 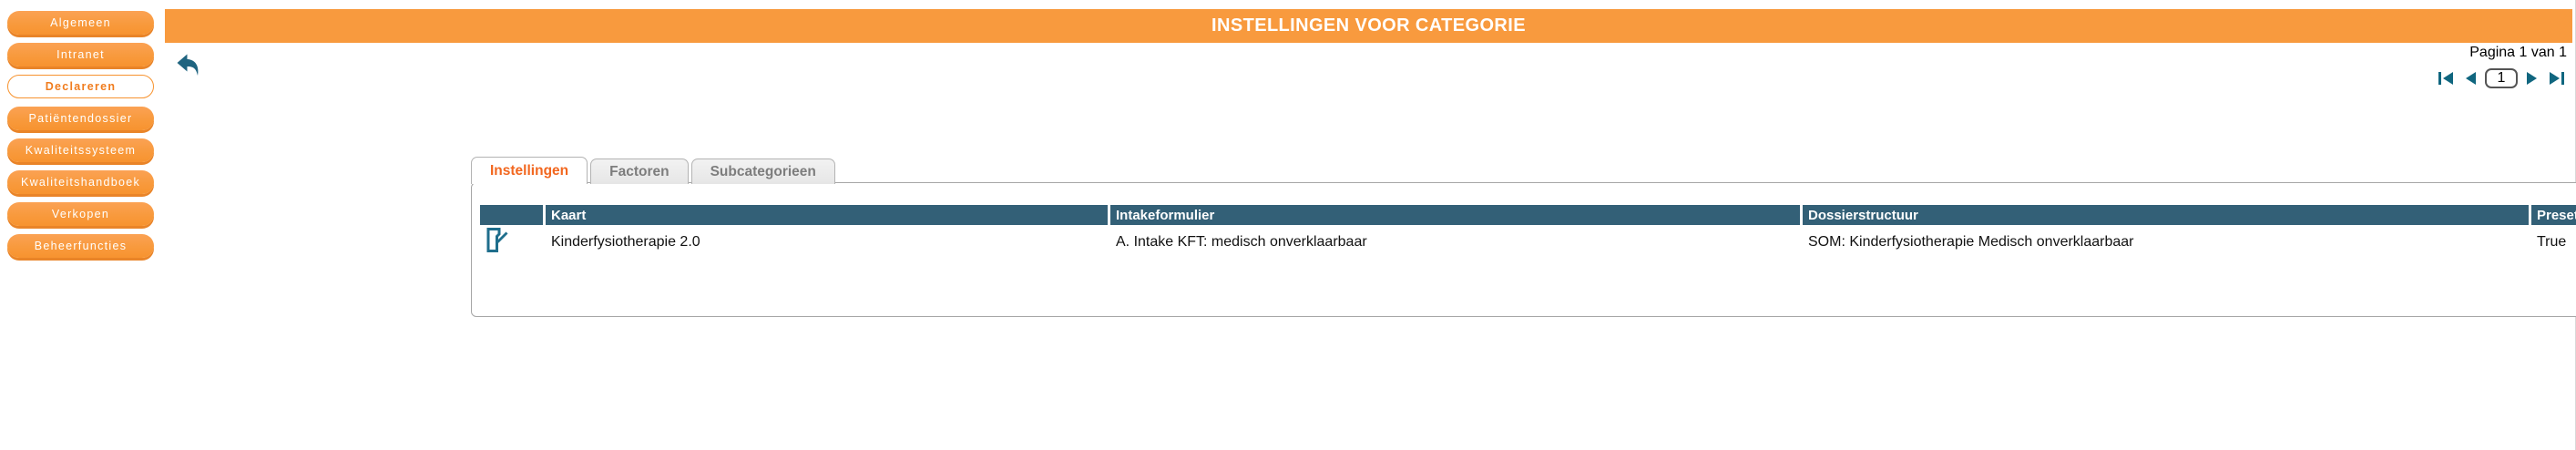 I want to click on sidebar-item-kwaliteitshandboek: Kwaliteitshandboek, so click(x=80, y=182).